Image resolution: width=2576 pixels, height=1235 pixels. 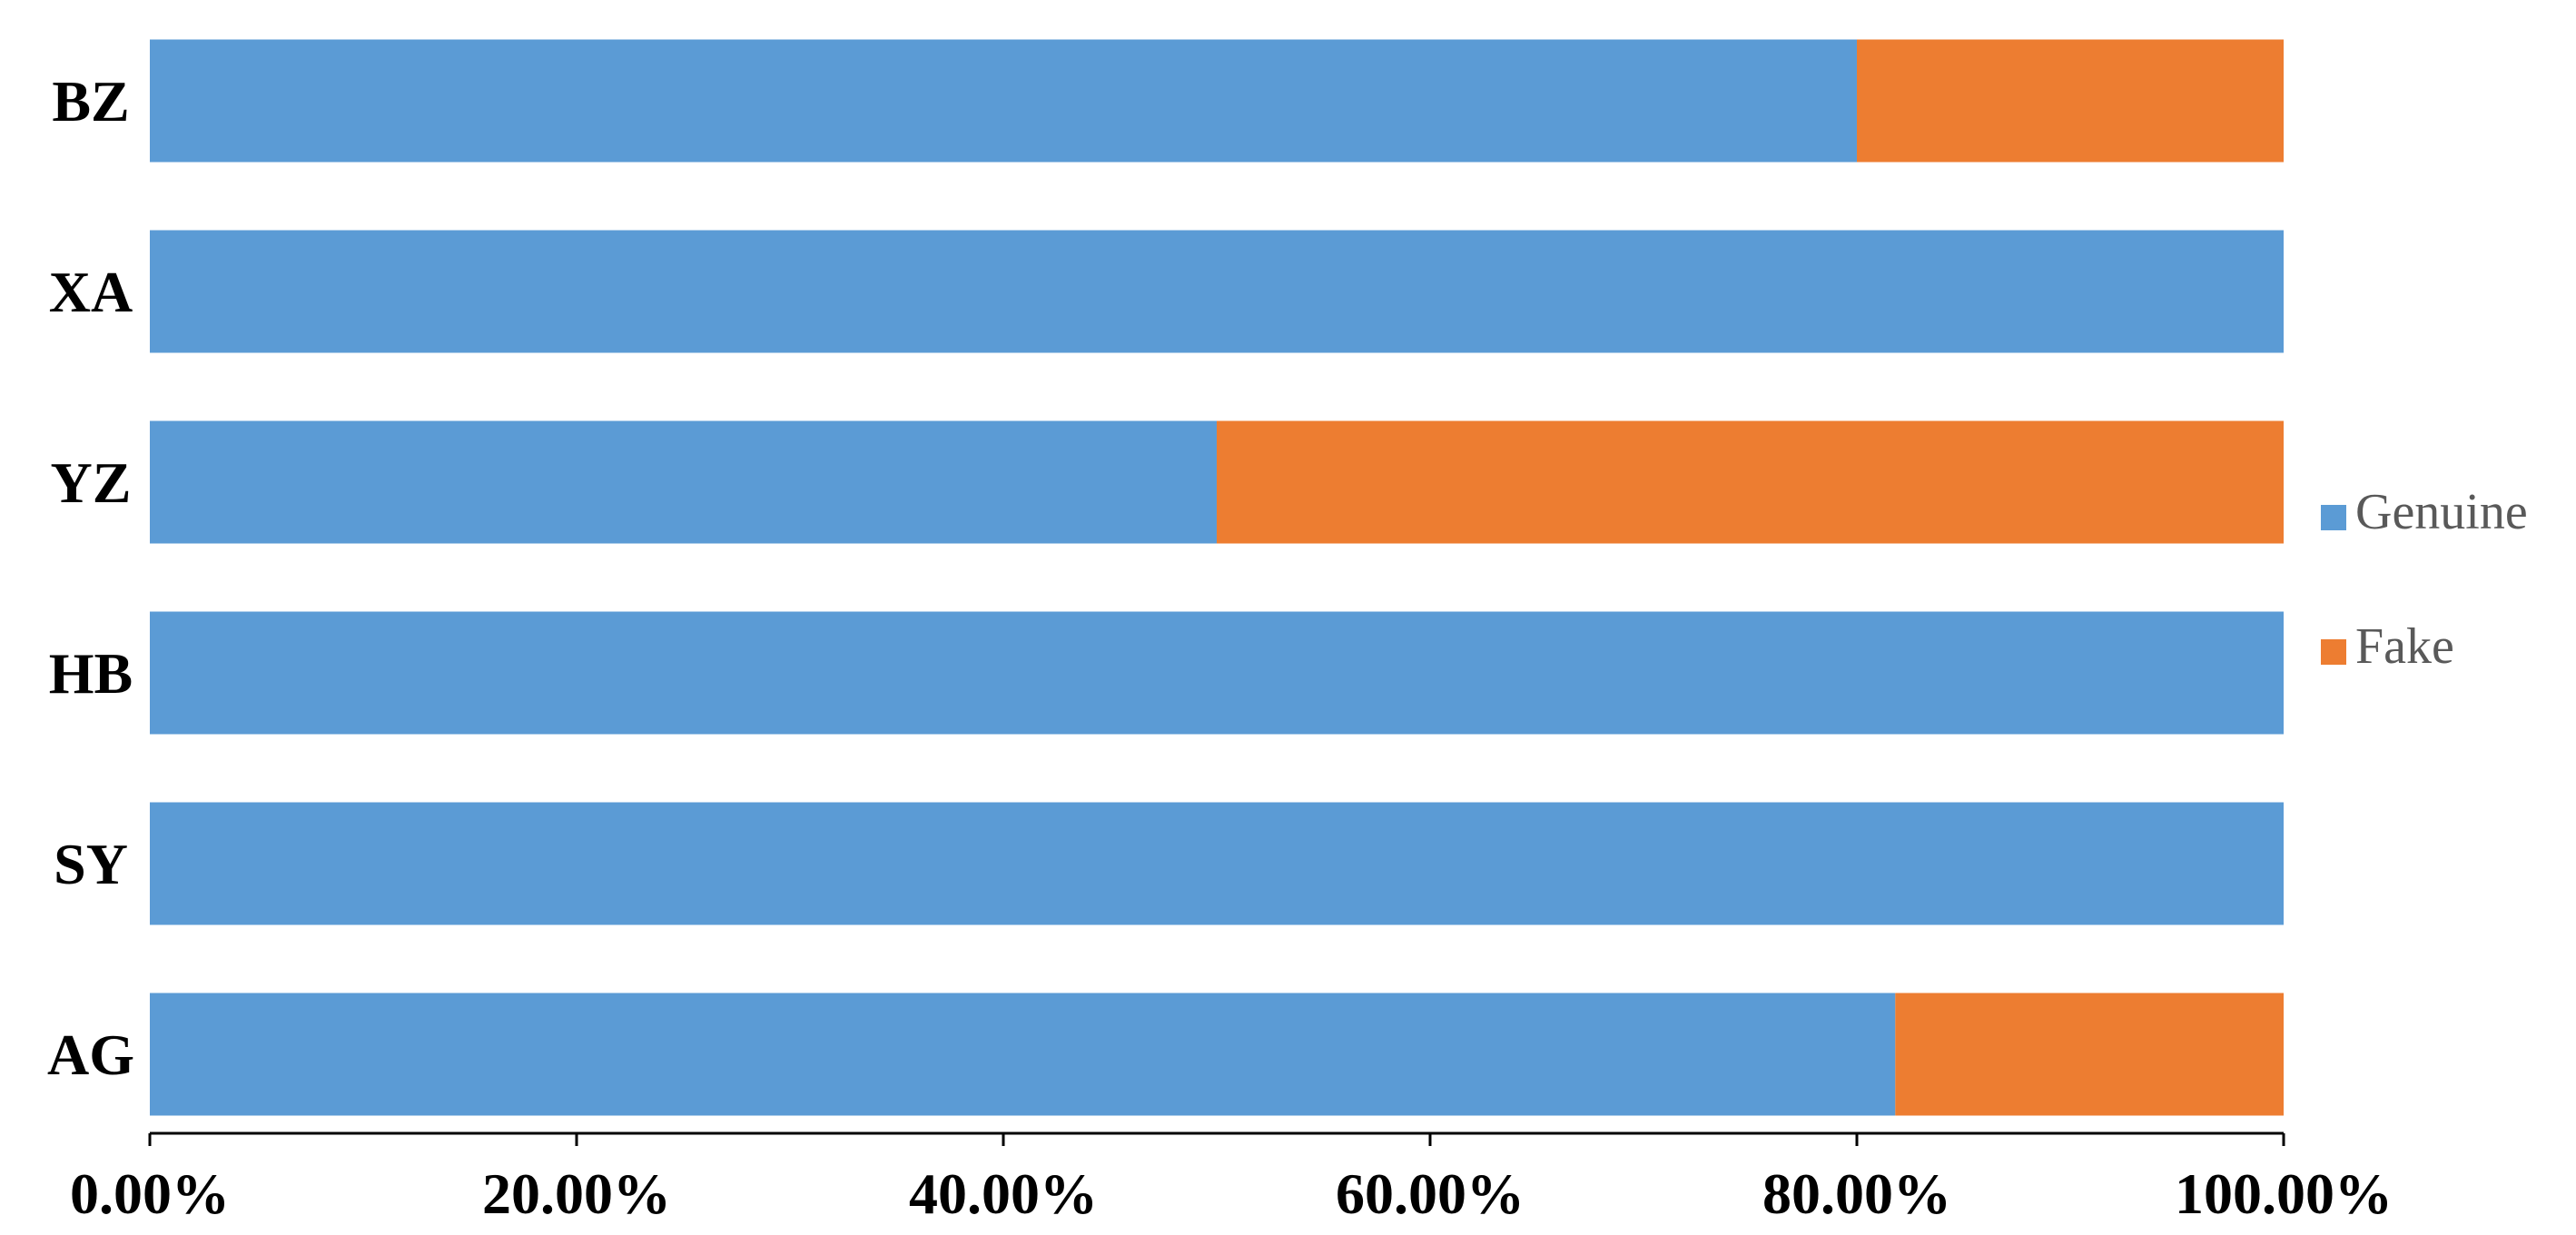 I want to click on x-tick-label: 80.00%, so click(x=1856, y=1193).